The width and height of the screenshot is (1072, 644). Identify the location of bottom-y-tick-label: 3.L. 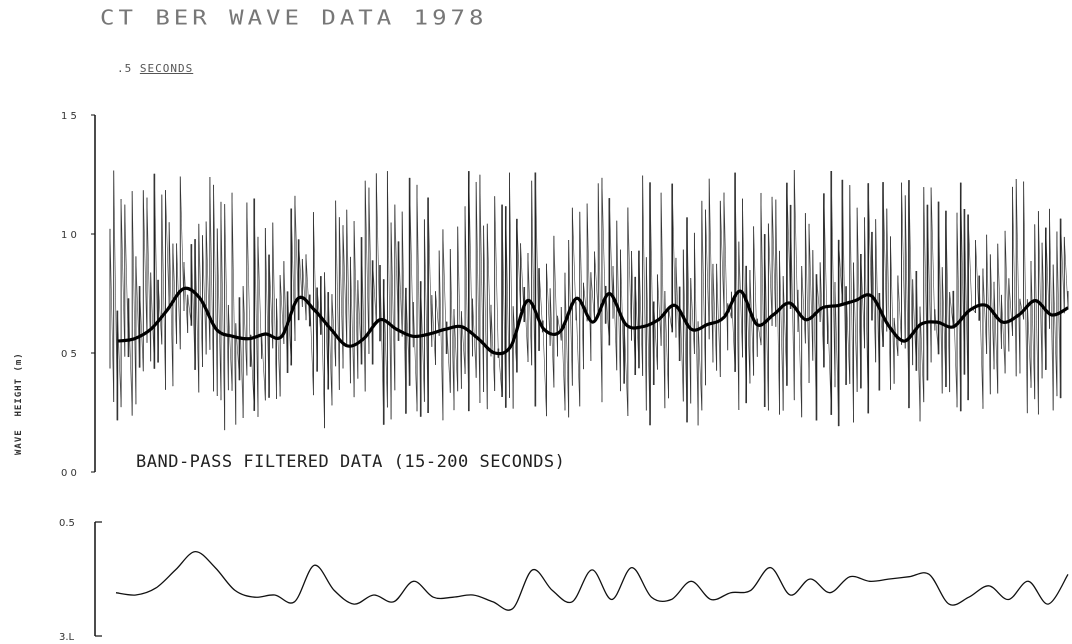
(67, 637).